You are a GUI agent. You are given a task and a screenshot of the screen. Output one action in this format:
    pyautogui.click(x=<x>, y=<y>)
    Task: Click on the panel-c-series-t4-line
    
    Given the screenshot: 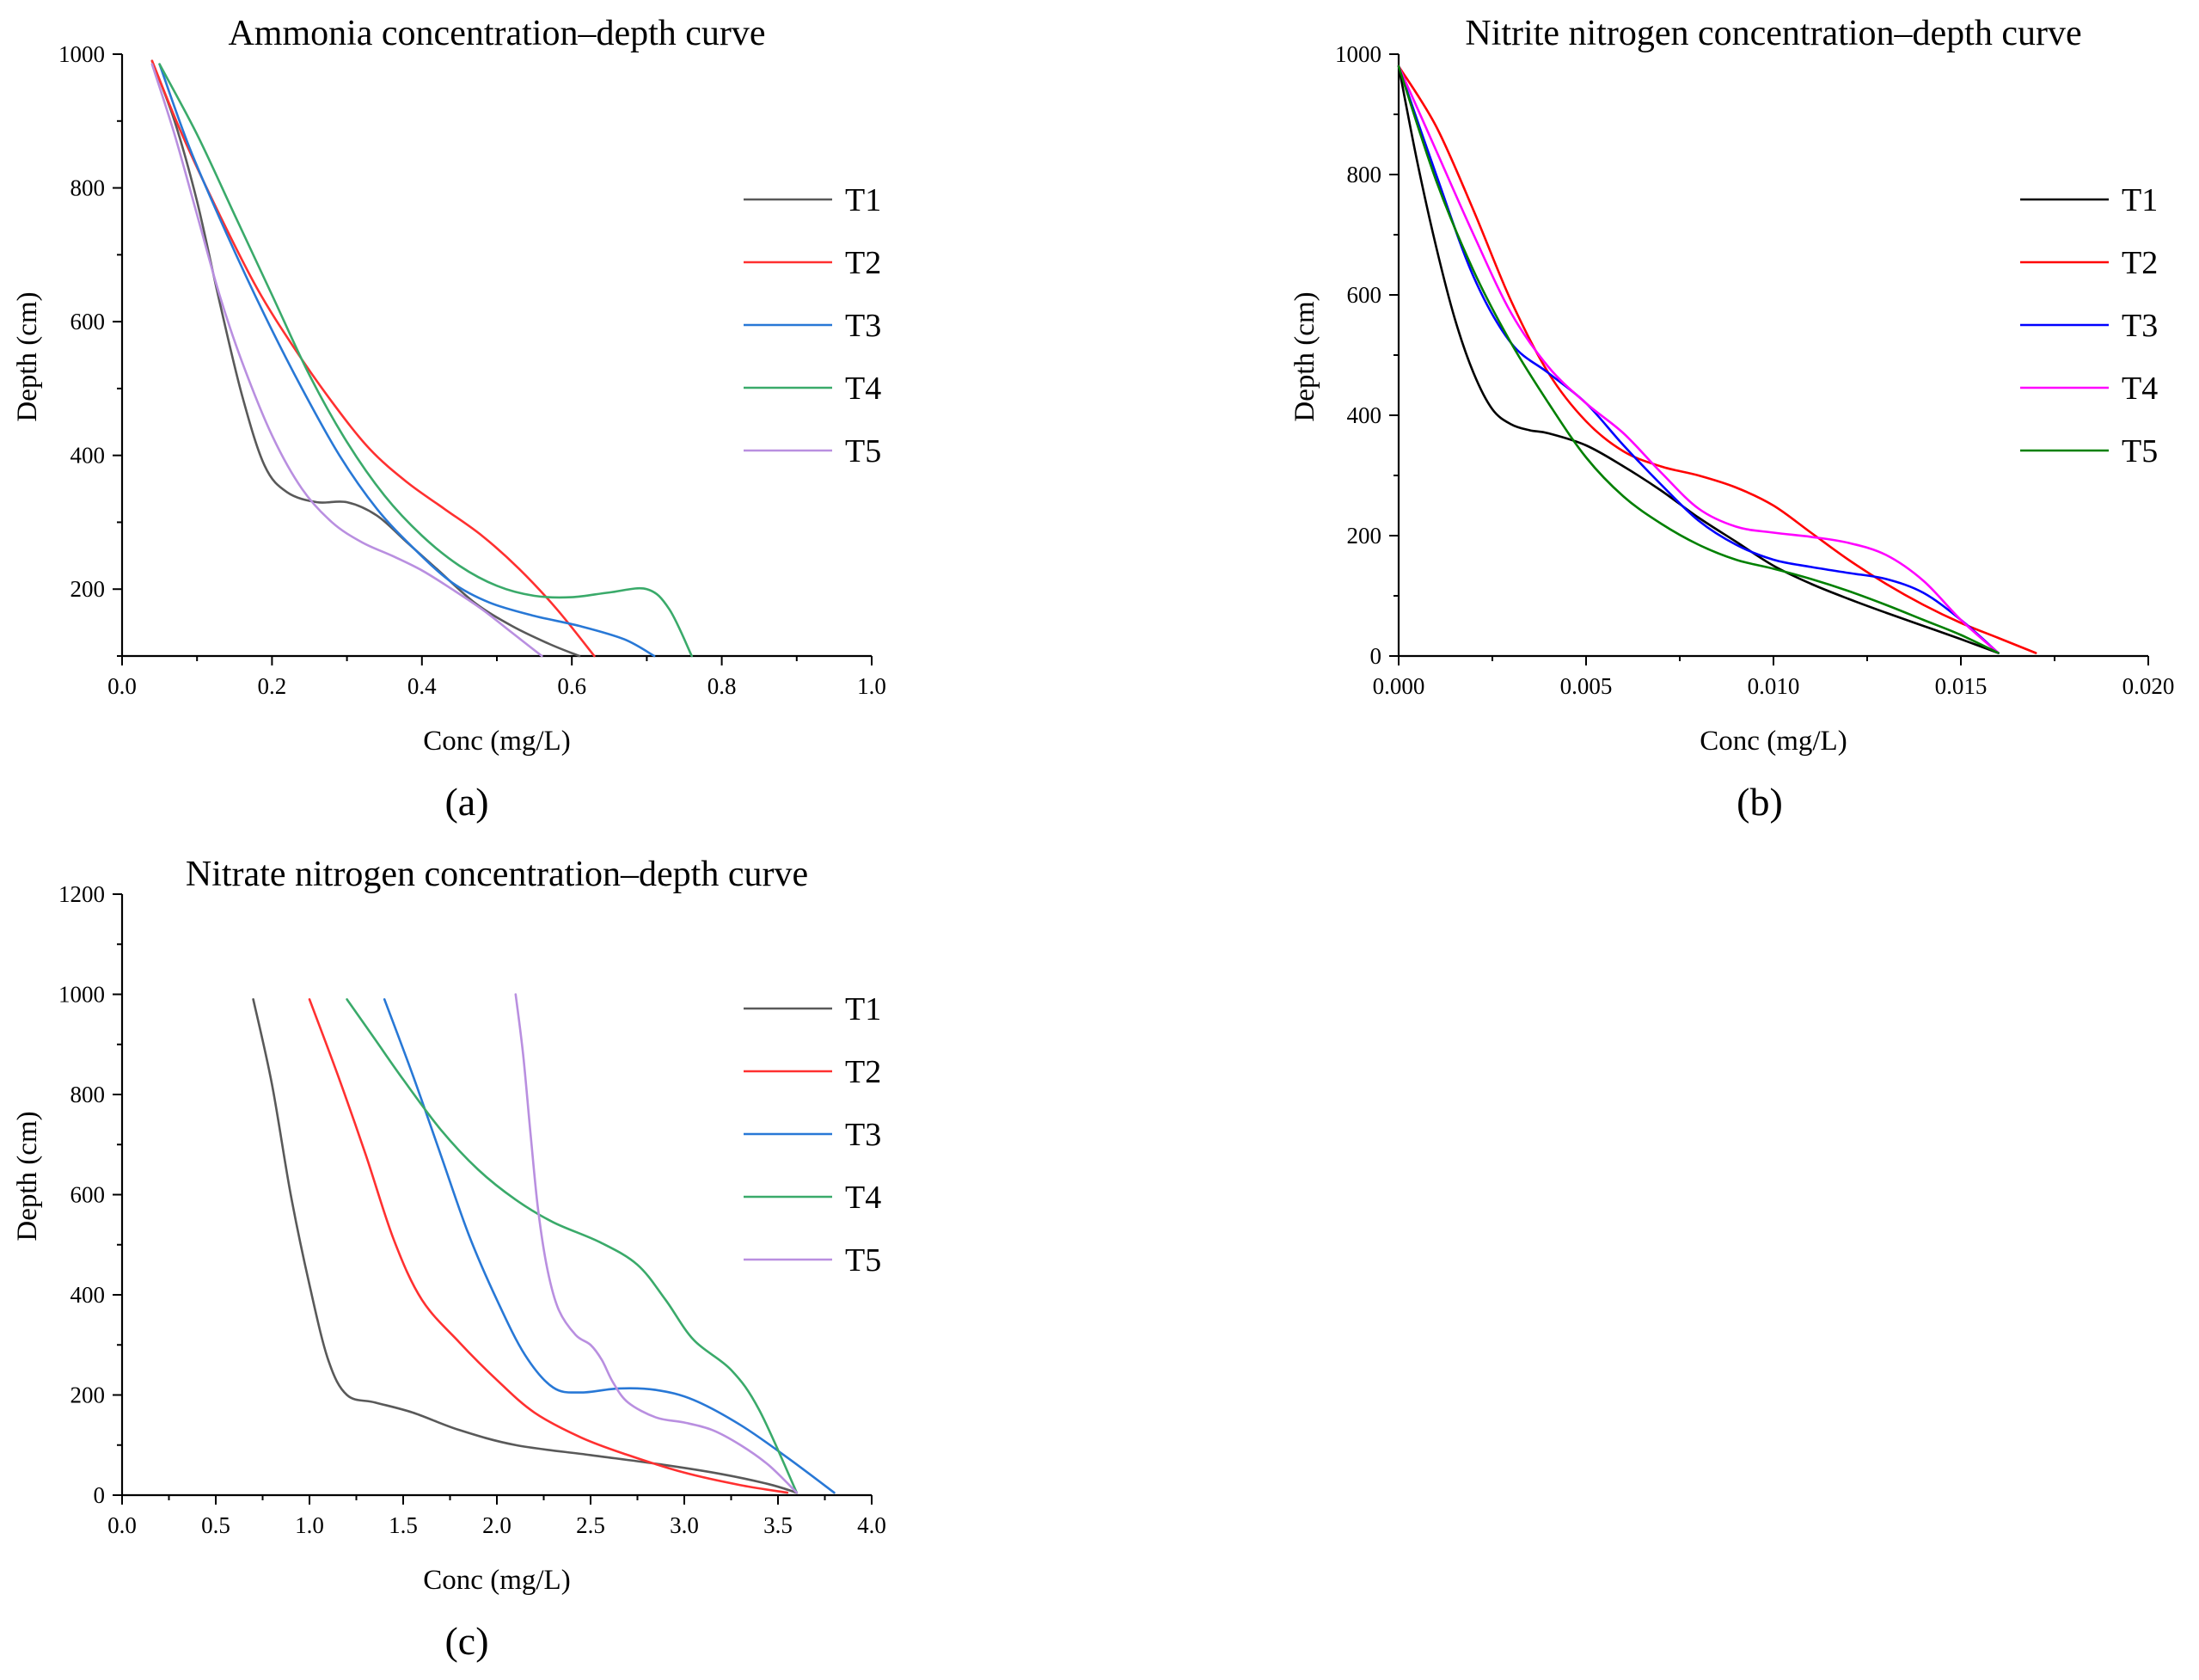 What is the action you would take?
    pyautogui.click(x=573, y=1246)
    